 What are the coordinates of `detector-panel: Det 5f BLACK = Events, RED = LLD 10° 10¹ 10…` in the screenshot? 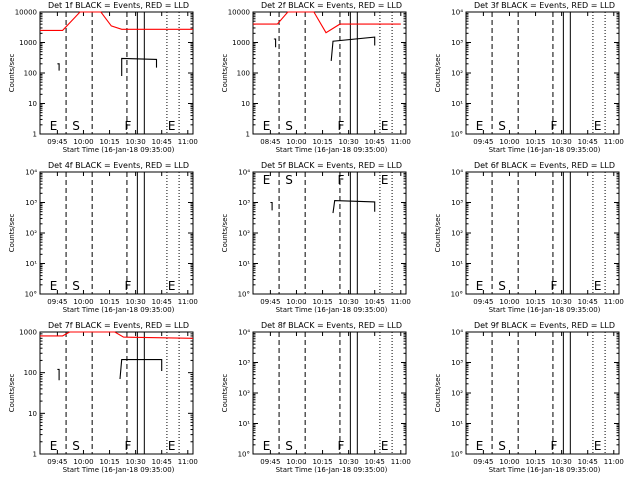 It's located at (316, 237).